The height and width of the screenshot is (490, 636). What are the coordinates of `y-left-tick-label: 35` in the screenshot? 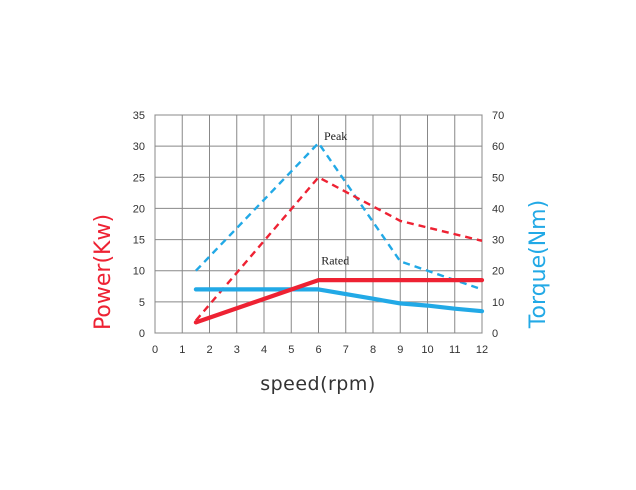 It's located at (139, 116).